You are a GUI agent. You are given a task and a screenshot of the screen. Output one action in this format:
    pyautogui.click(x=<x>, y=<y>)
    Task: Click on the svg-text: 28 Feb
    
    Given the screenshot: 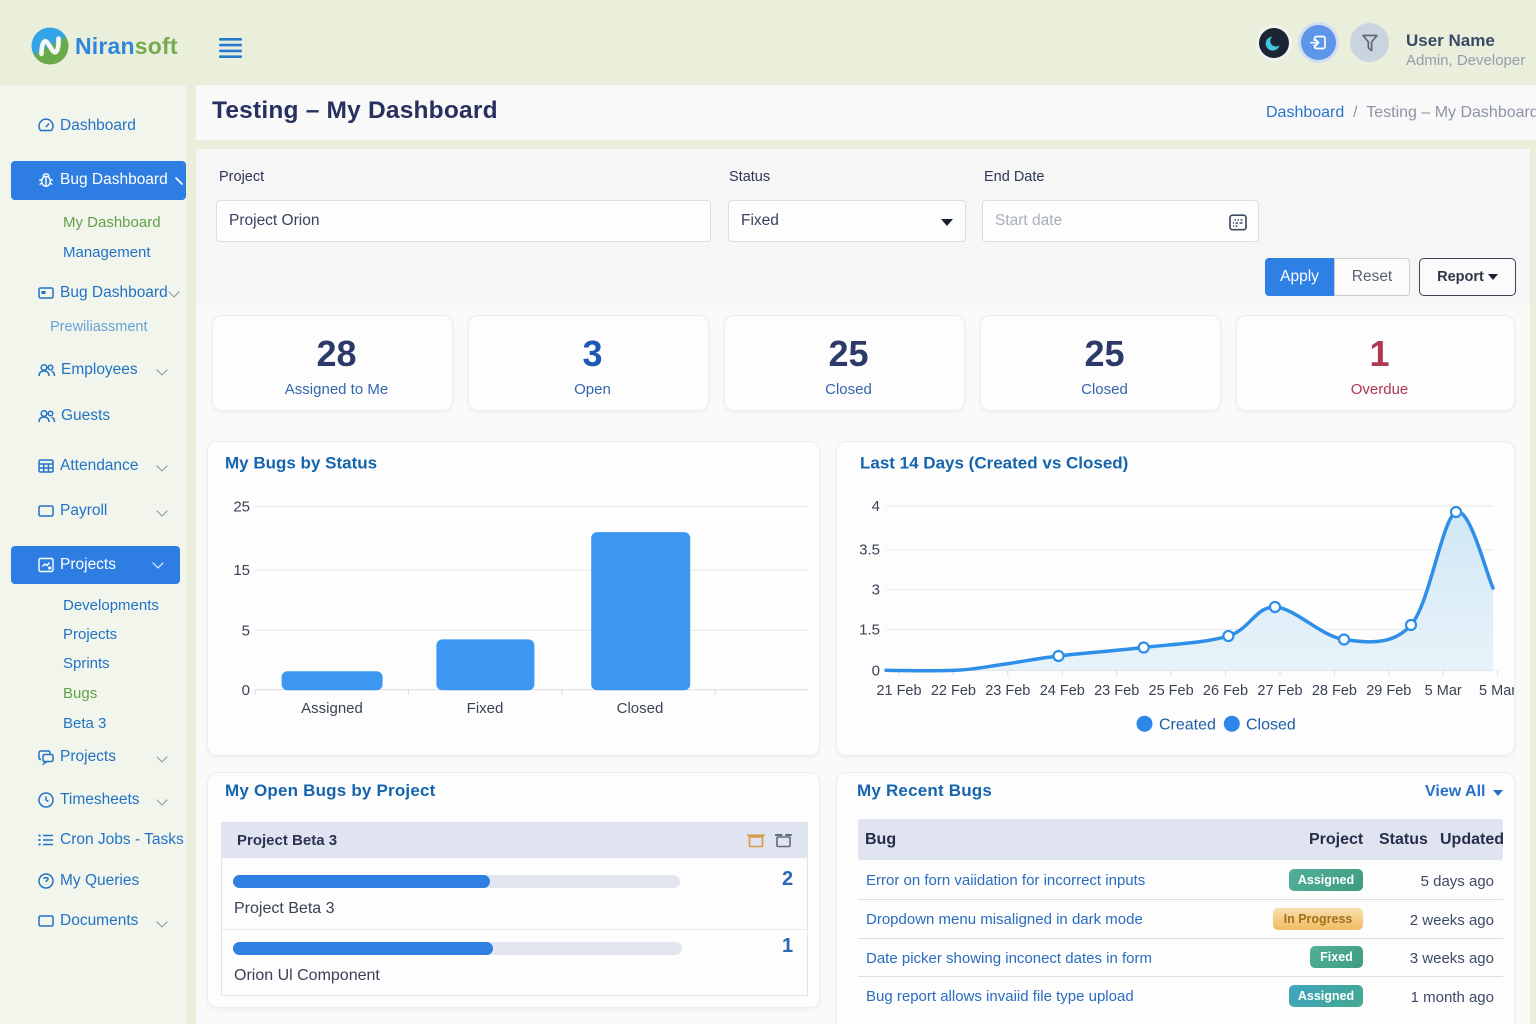 What is the action you would take?
    pyautogui.click(x=1334, y=691)
    